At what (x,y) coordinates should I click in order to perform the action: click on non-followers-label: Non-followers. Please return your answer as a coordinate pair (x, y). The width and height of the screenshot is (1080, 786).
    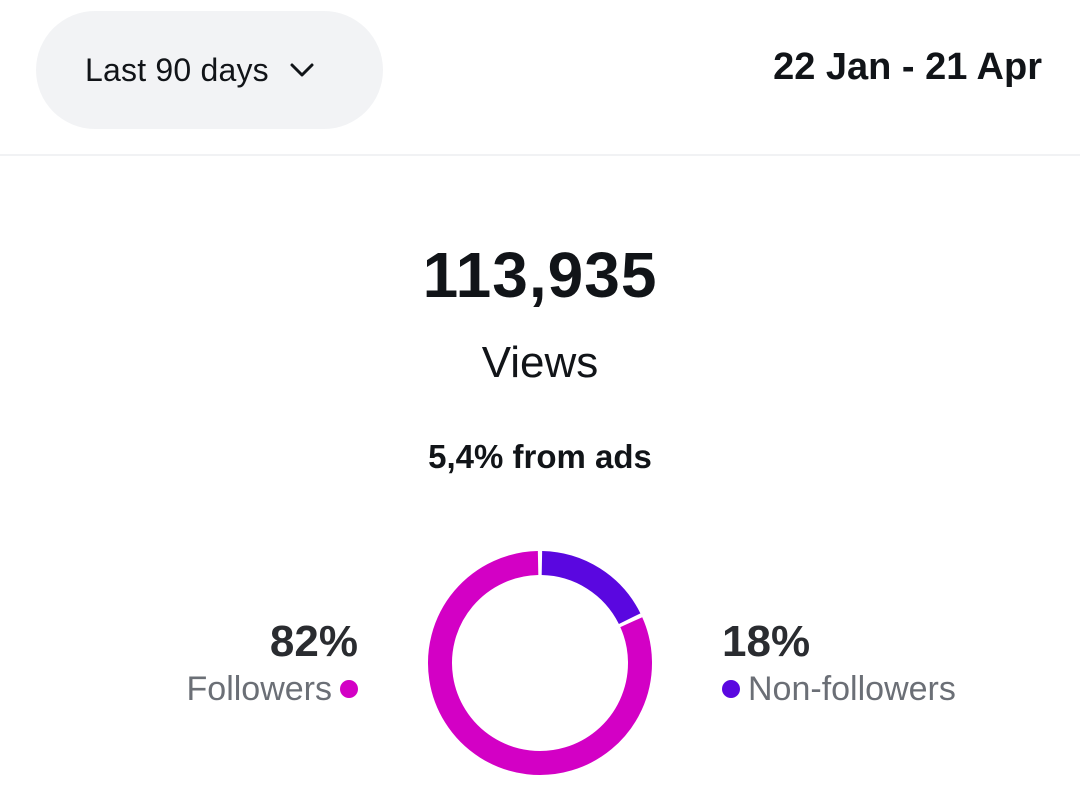
    Looking at the image, I should click on (852, 689).